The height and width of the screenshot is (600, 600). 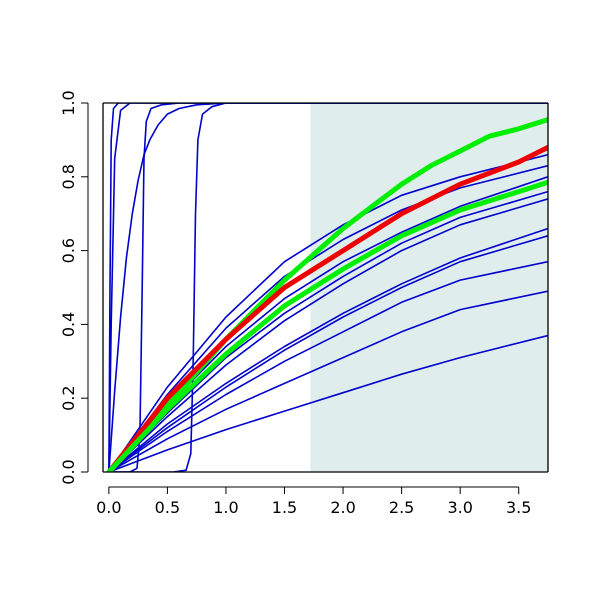 What do you see at coordinates (342, 507) in the screenshot?
I see `x-tick-label: 2.0` at bounding box center [342, 507].